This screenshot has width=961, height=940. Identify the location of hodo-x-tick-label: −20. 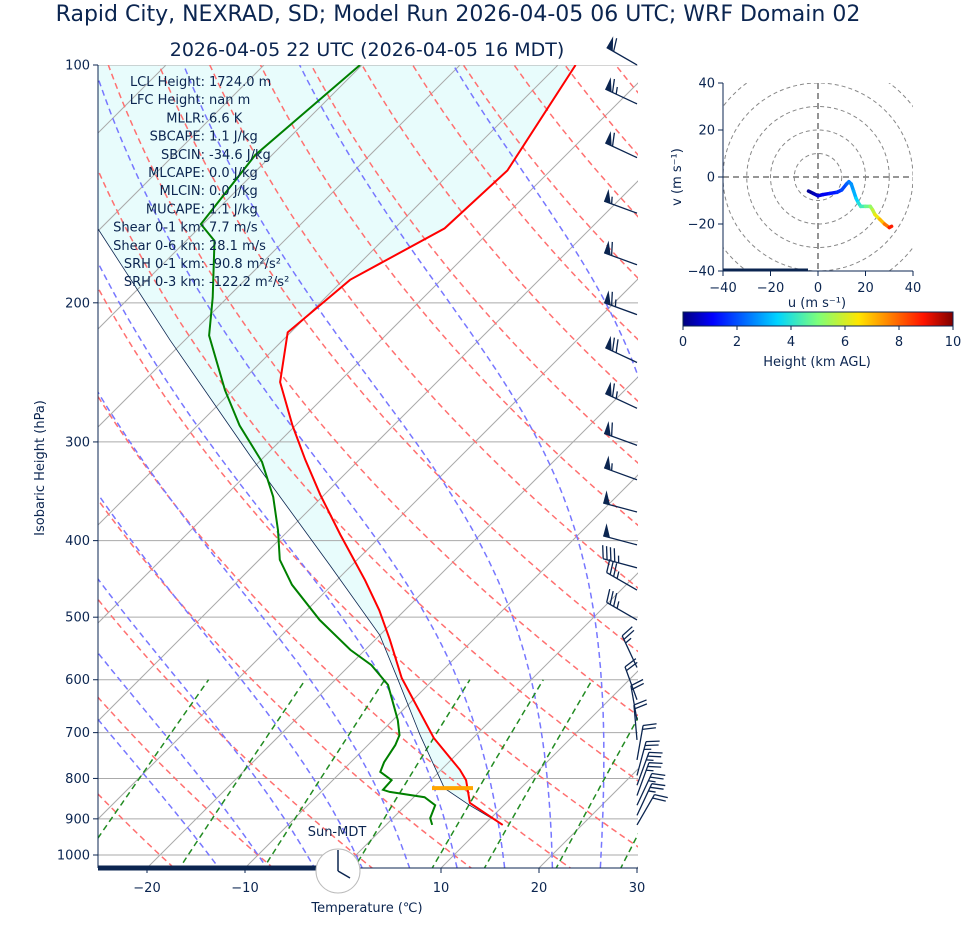
(770, 288).